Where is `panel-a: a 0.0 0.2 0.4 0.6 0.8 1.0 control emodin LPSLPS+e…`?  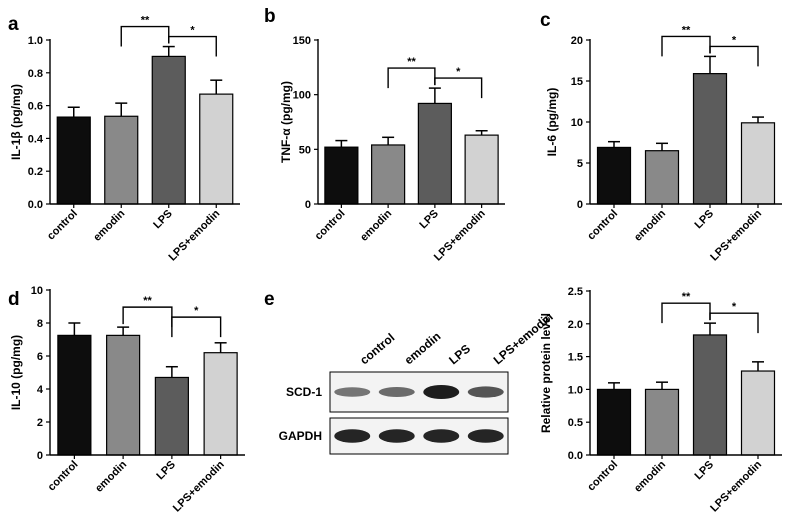
panel-a: a 0.0 0.2 0.4 0.6 0.8 1.0 control emodin LPSLPS+e… is located at coordinates (124, 138).